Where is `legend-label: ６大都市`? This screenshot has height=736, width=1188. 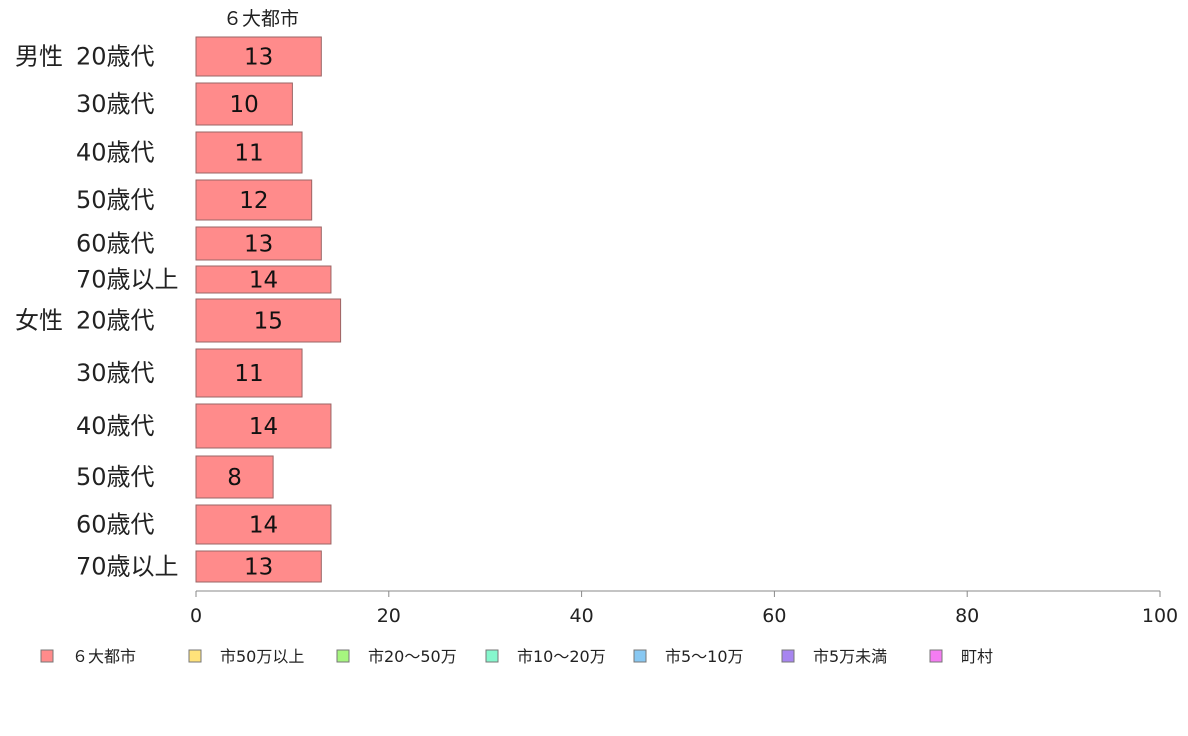
legend-label: ６大都市 is located at coordinates (104, 656).